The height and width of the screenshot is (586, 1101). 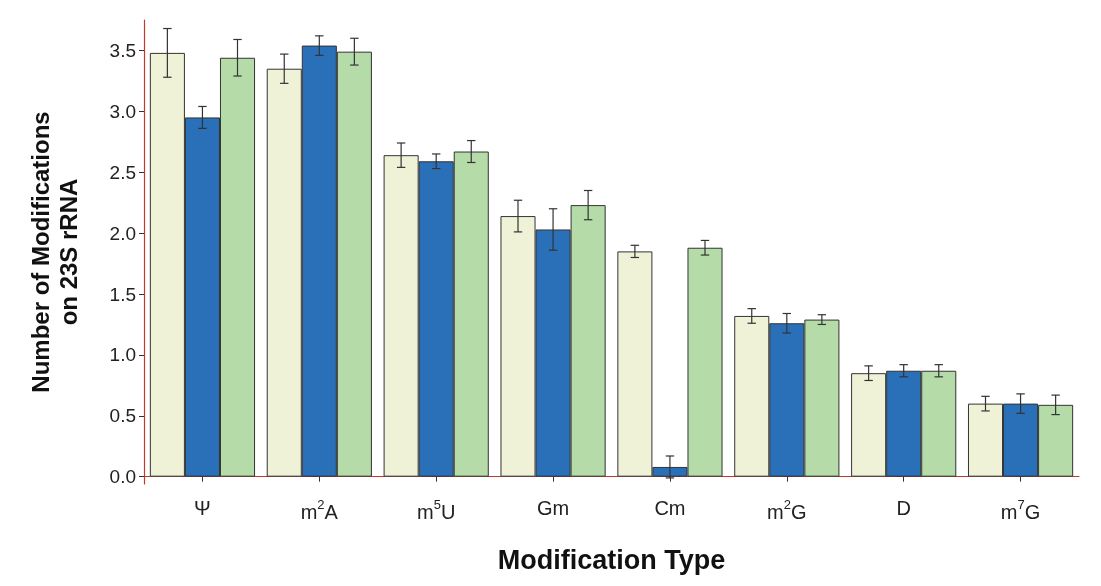 What do you see at coordinates (903, 508) in the screenshot?
I see `x-tick-label: D` at bounding box center [903, 508].